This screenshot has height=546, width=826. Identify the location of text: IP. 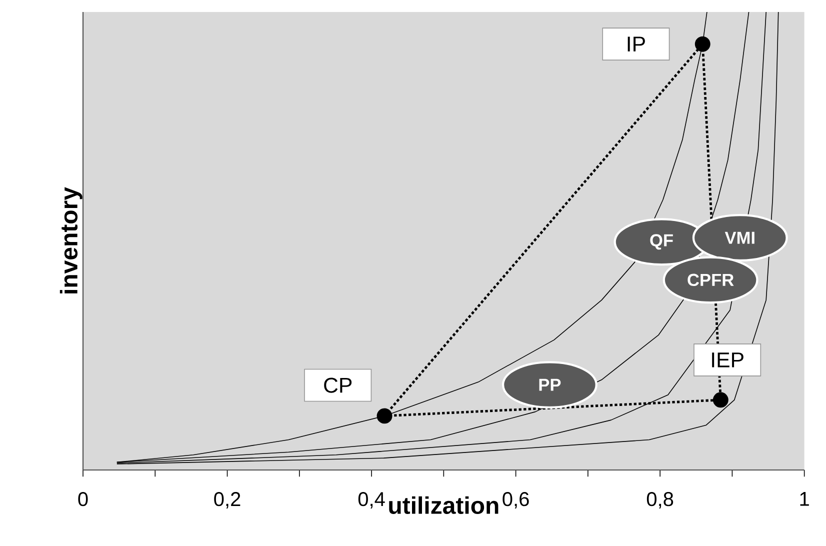
(636, 44).